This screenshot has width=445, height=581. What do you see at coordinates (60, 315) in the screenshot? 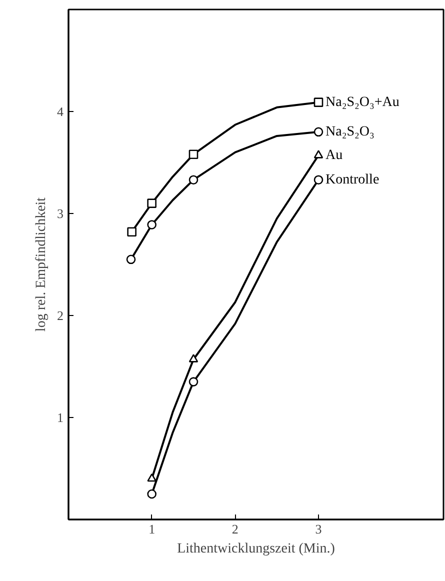
I see `y-tick-label: 2` at bounding box center [60, 315].